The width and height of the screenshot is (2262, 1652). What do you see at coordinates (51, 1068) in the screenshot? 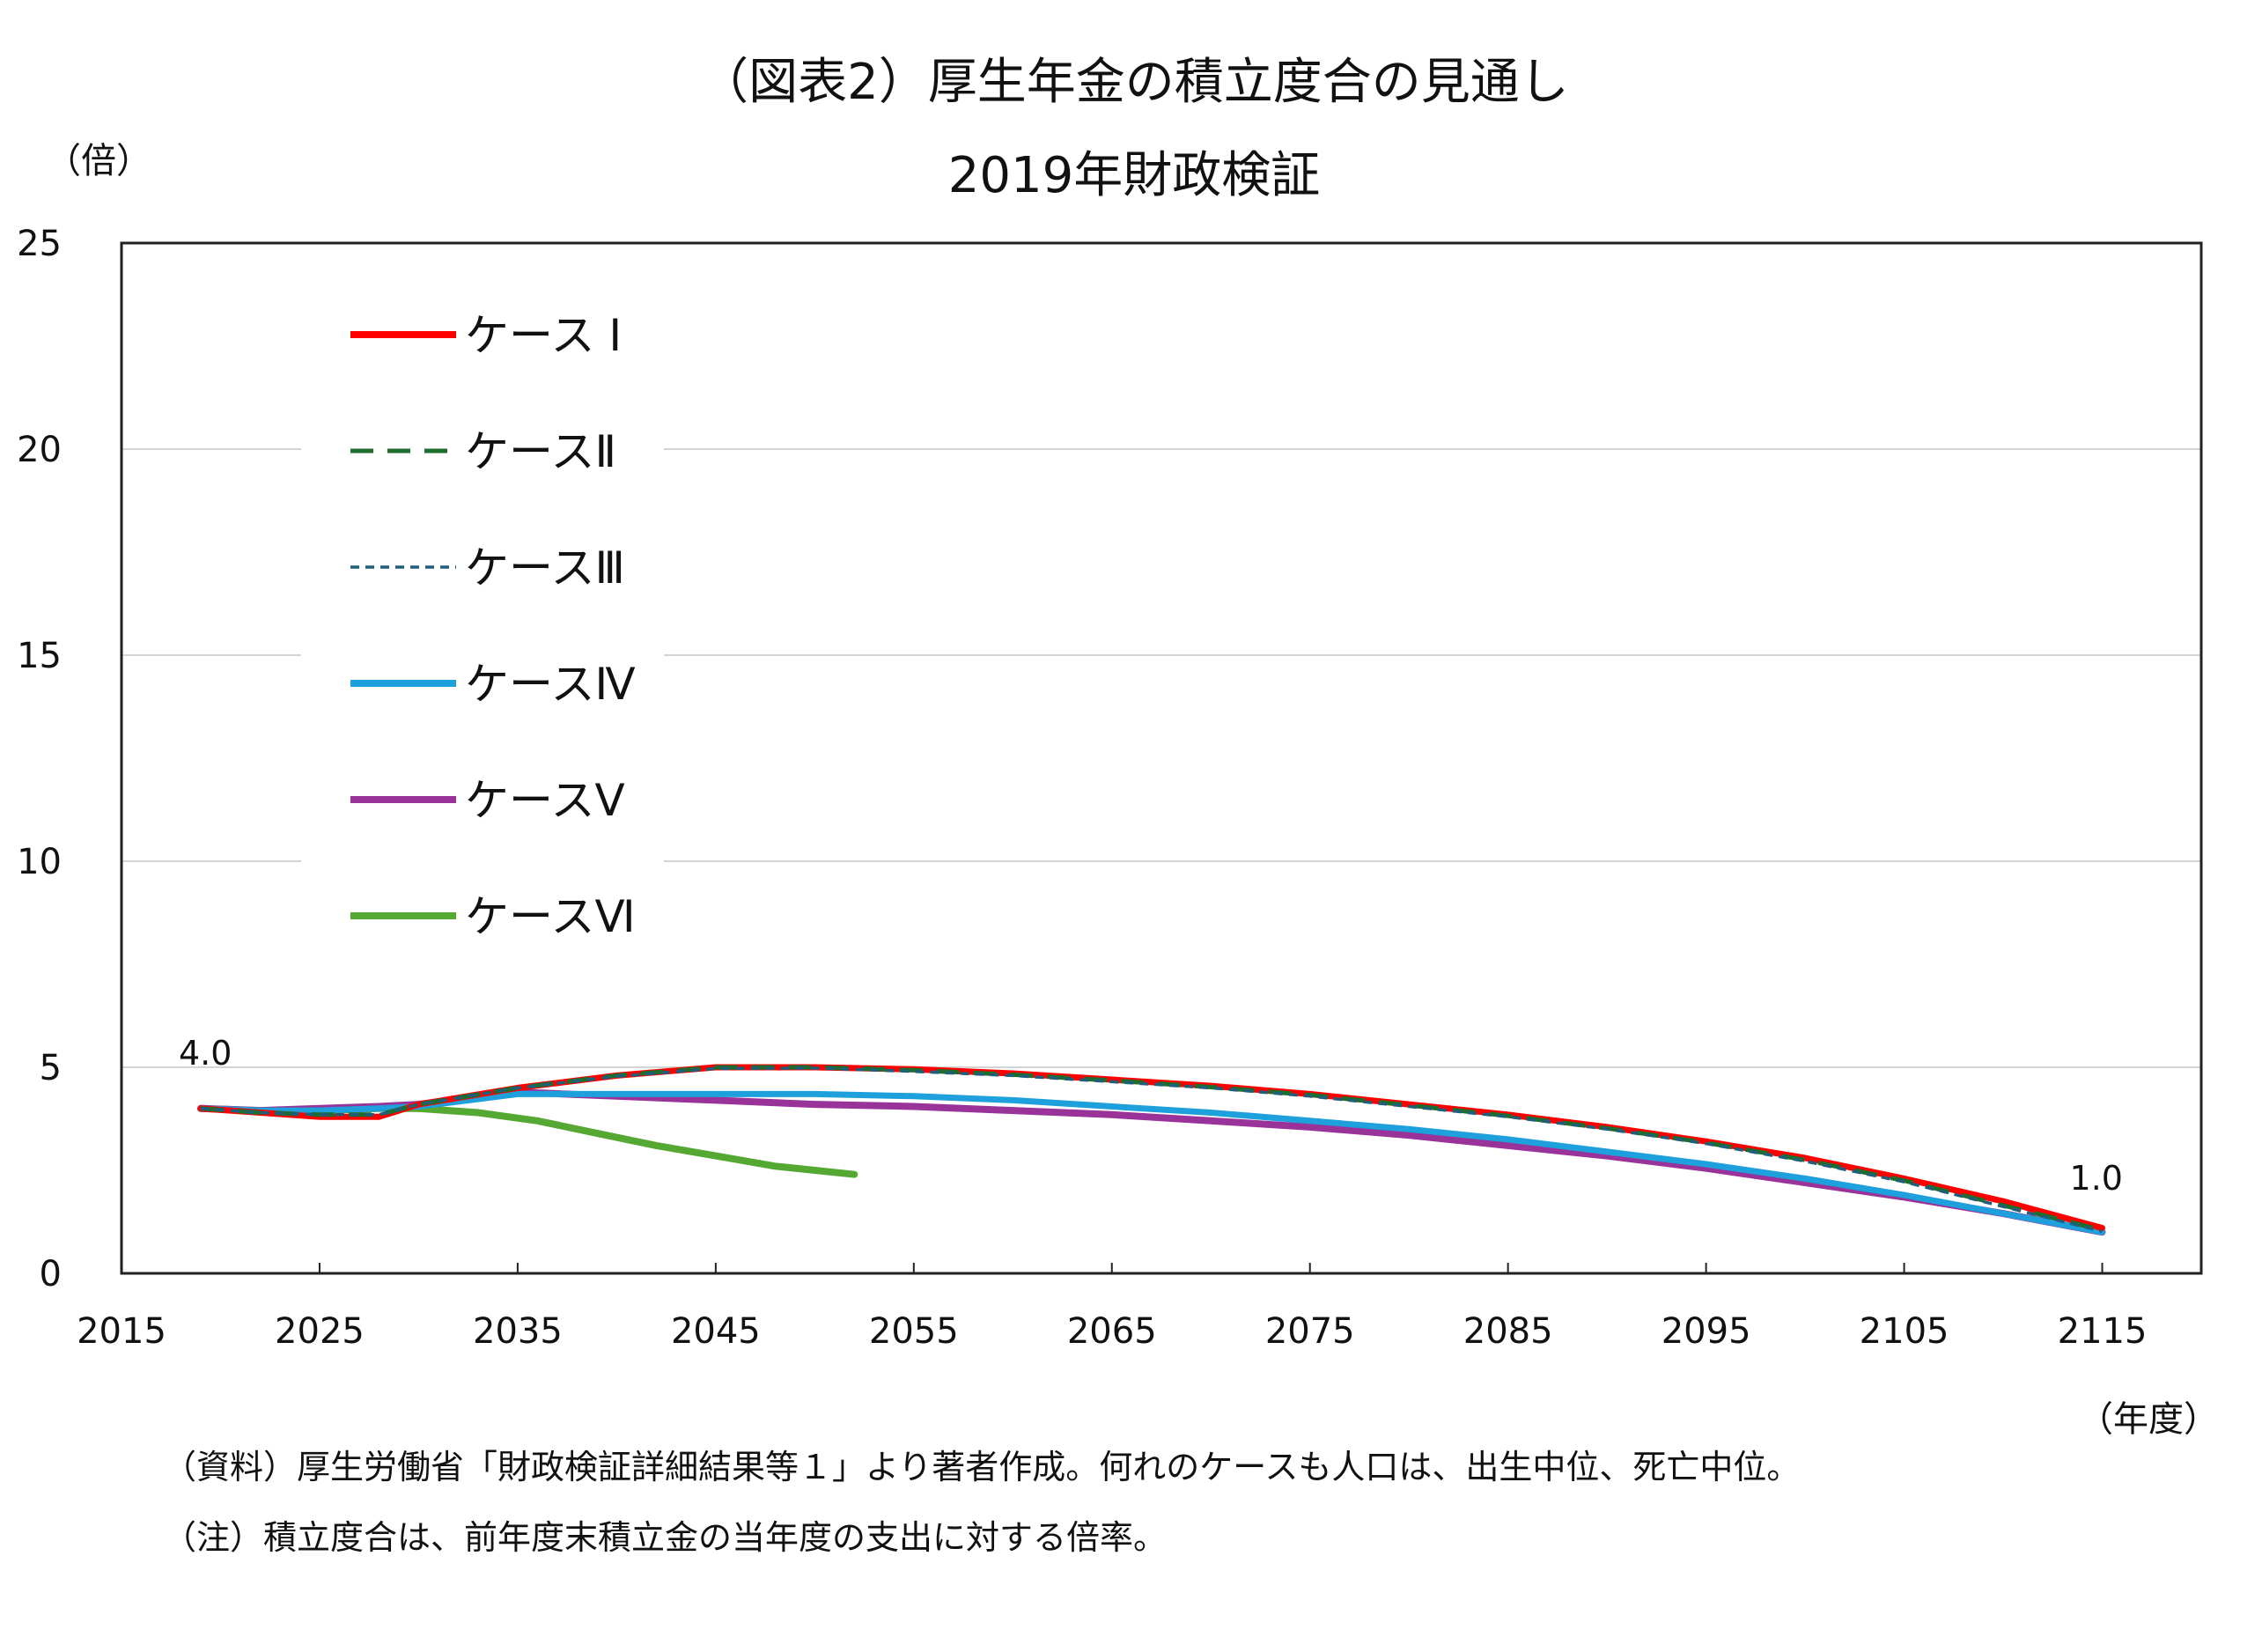
I see `y-tick-label: 5` at bounding box center [51, 1068].